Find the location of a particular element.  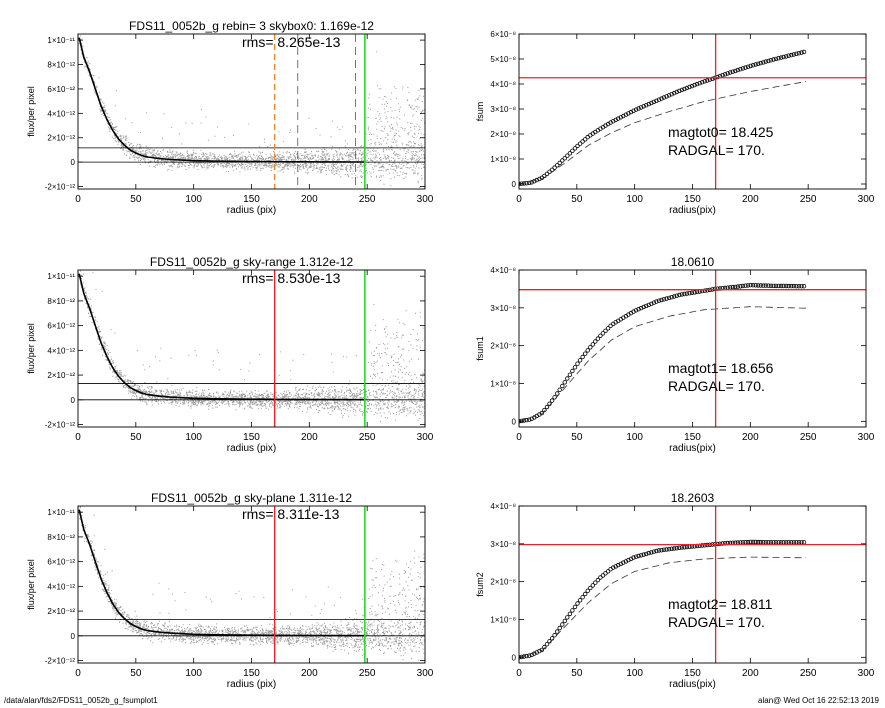

y-tick-label: 4×10⁻¹² is located at coordinates (61, 586).